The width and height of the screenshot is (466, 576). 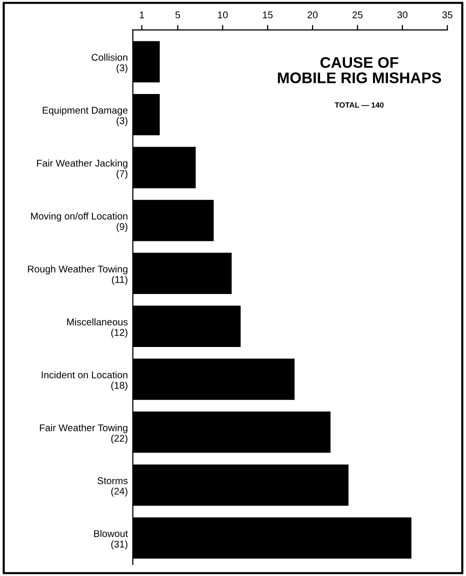 I want to click on y-tick-label: Fair Weather Towing, so click(x=84, y=429).